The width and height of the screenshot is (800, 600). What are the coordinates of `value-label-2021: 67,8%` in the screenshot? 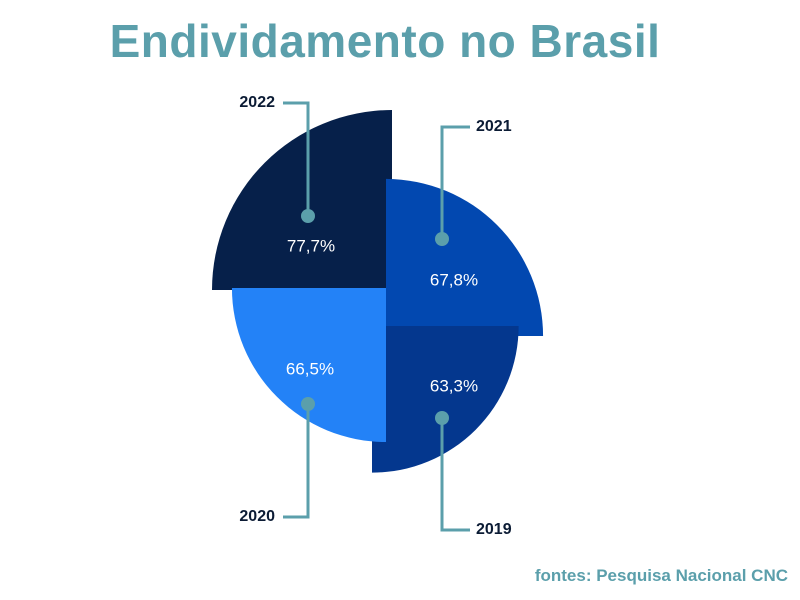 It's located at (454, 279).